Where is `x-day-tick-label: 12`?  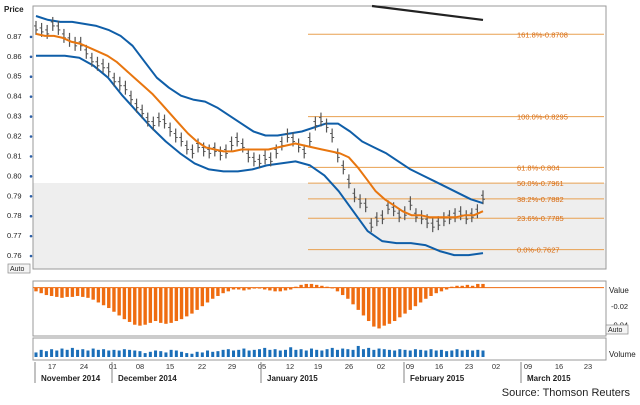 x-day-tick-label: 12 is located at coordinates (290, 366).